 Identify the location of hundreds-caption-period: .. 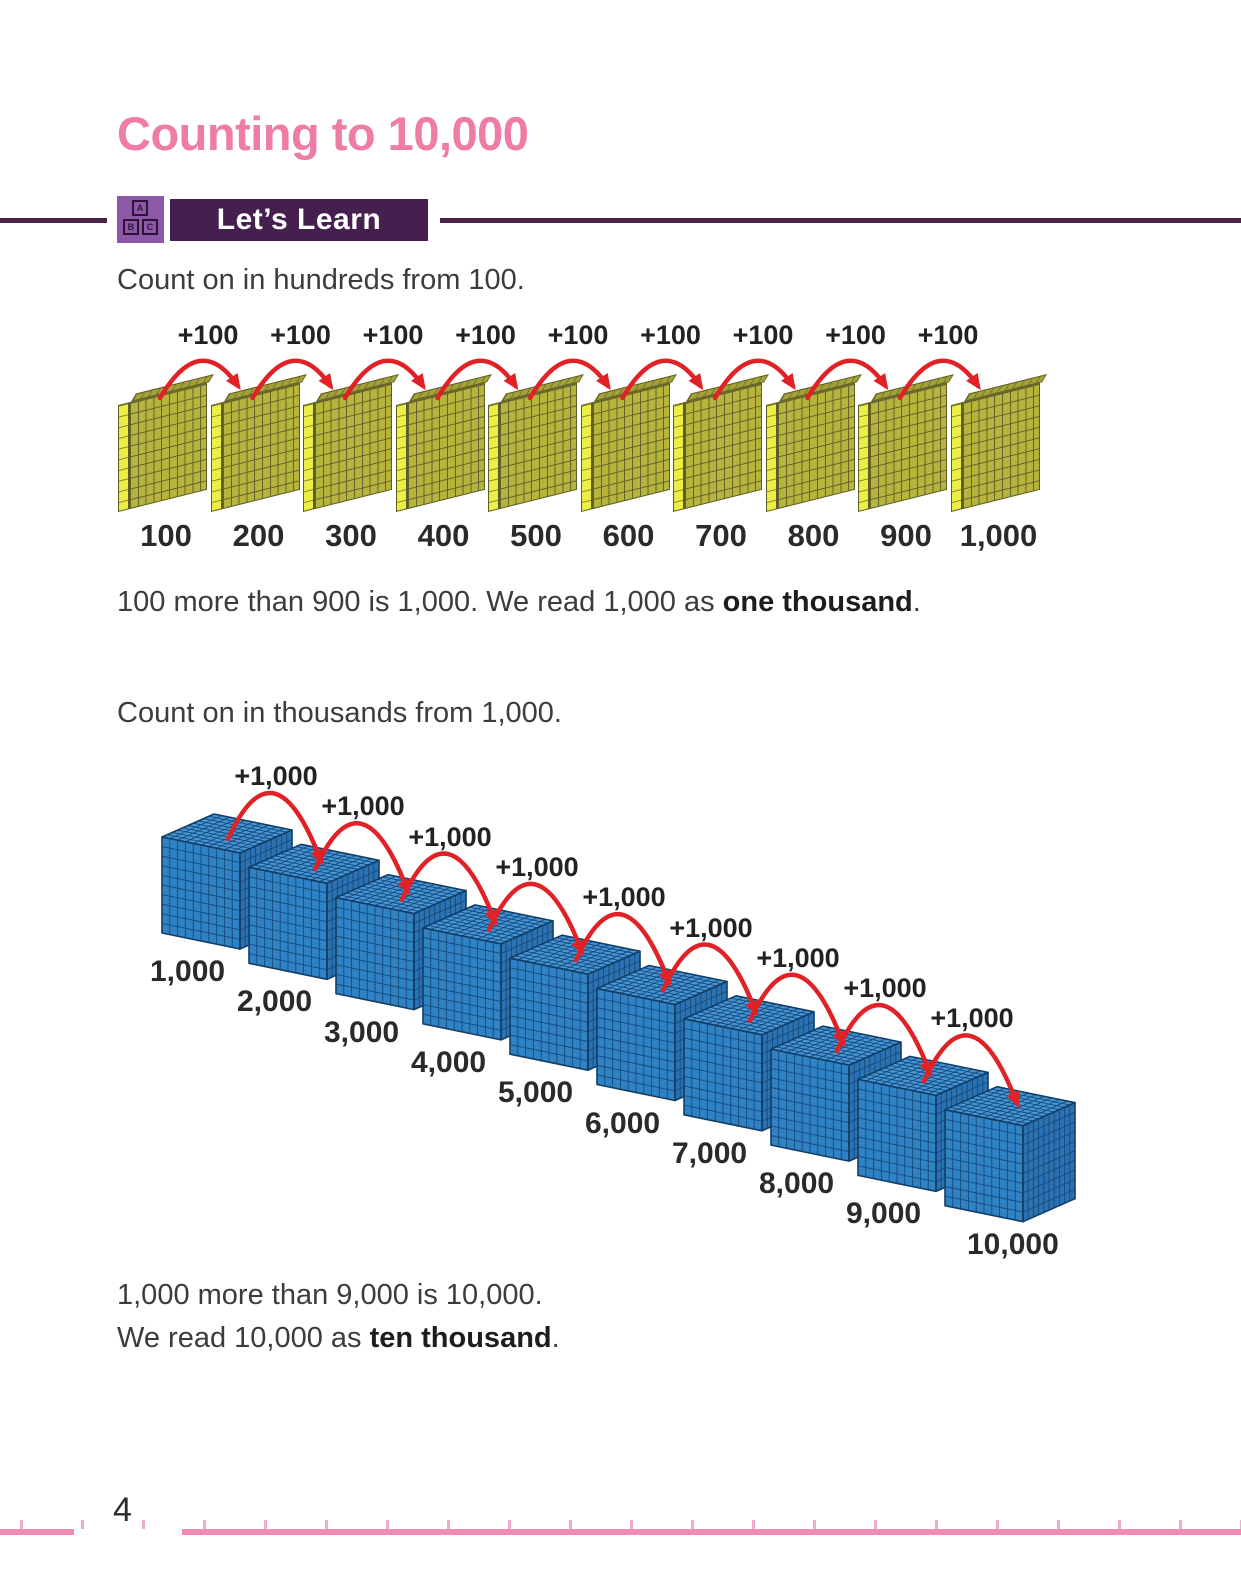
(916, 602).